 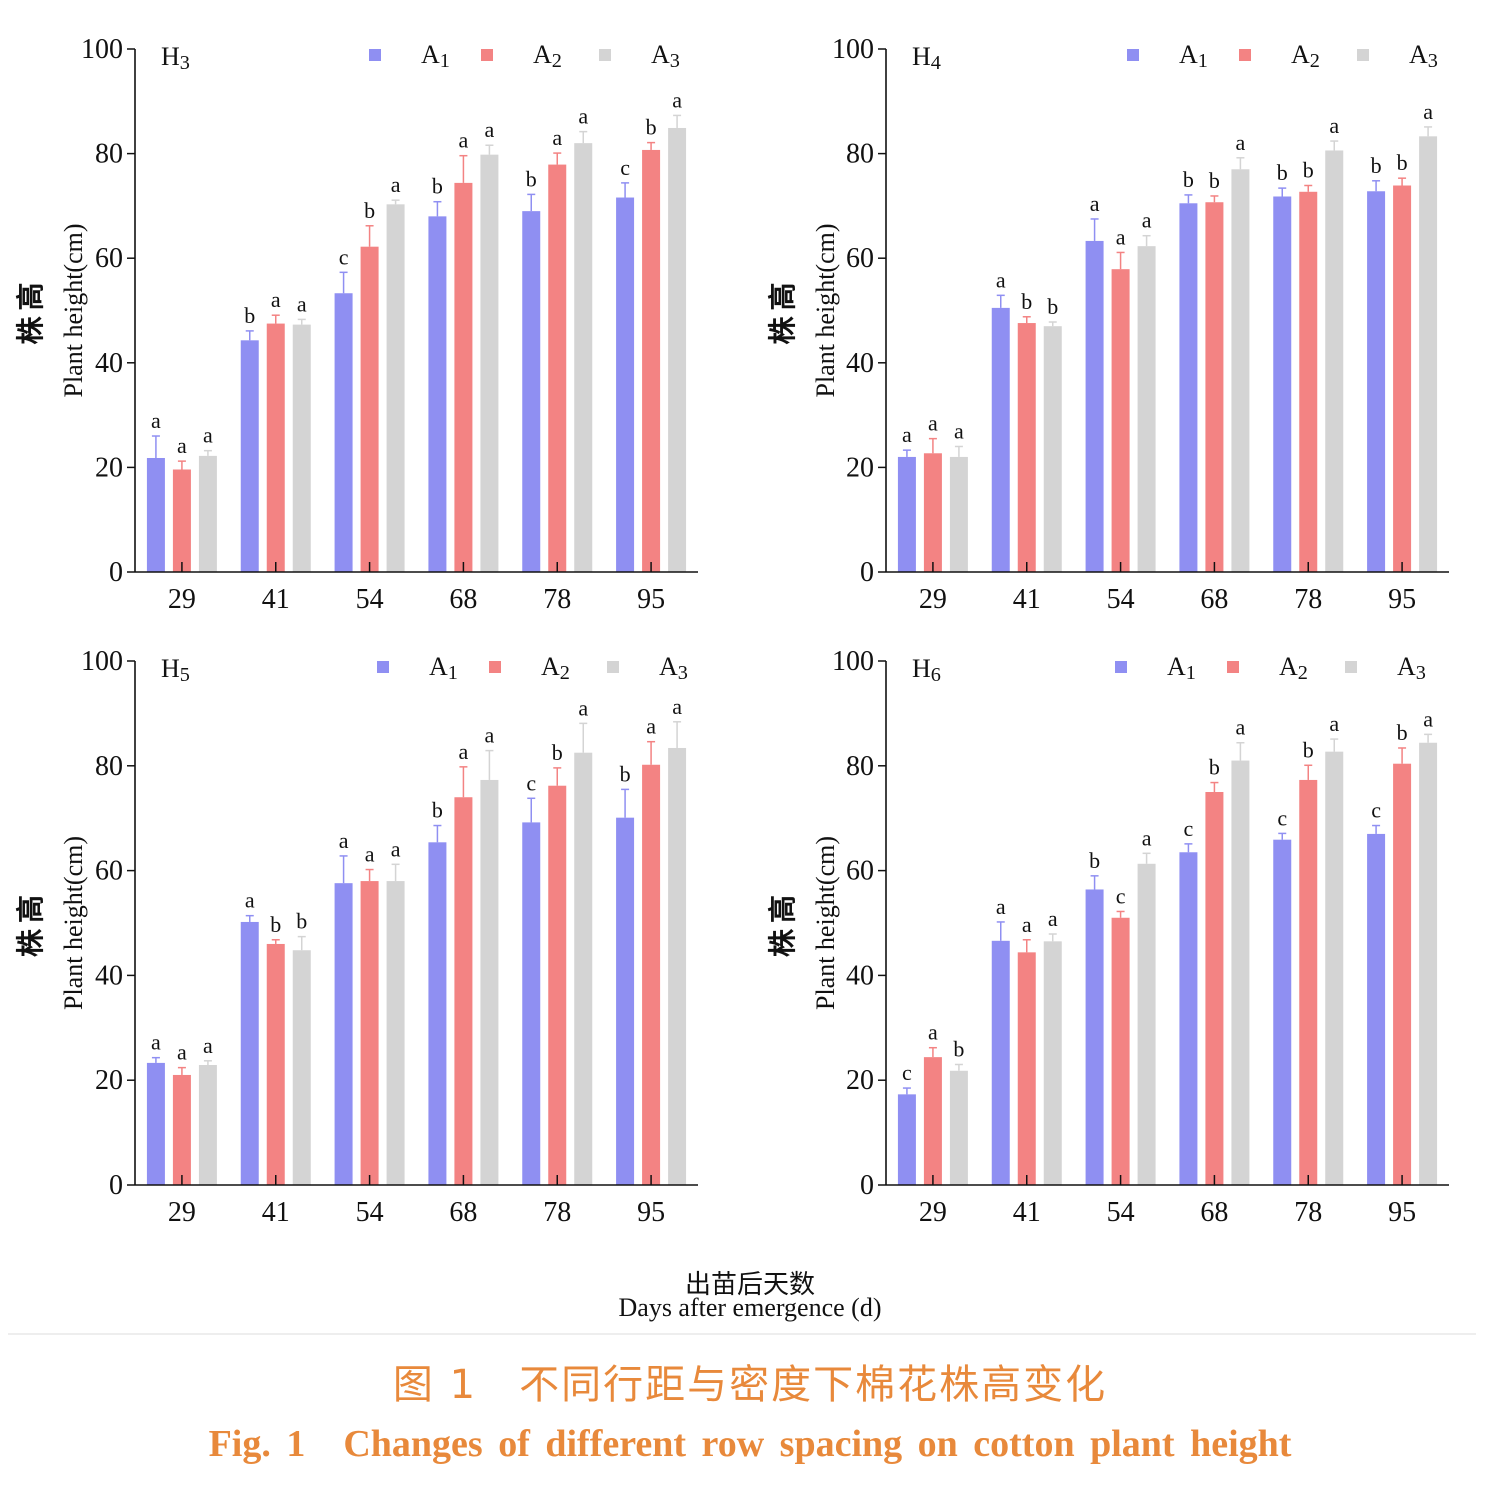 What do you see at coordinates (249, 315) in the screenshot?
I see `significance-letter-a1-41: b` at bounding box center [249, 315].